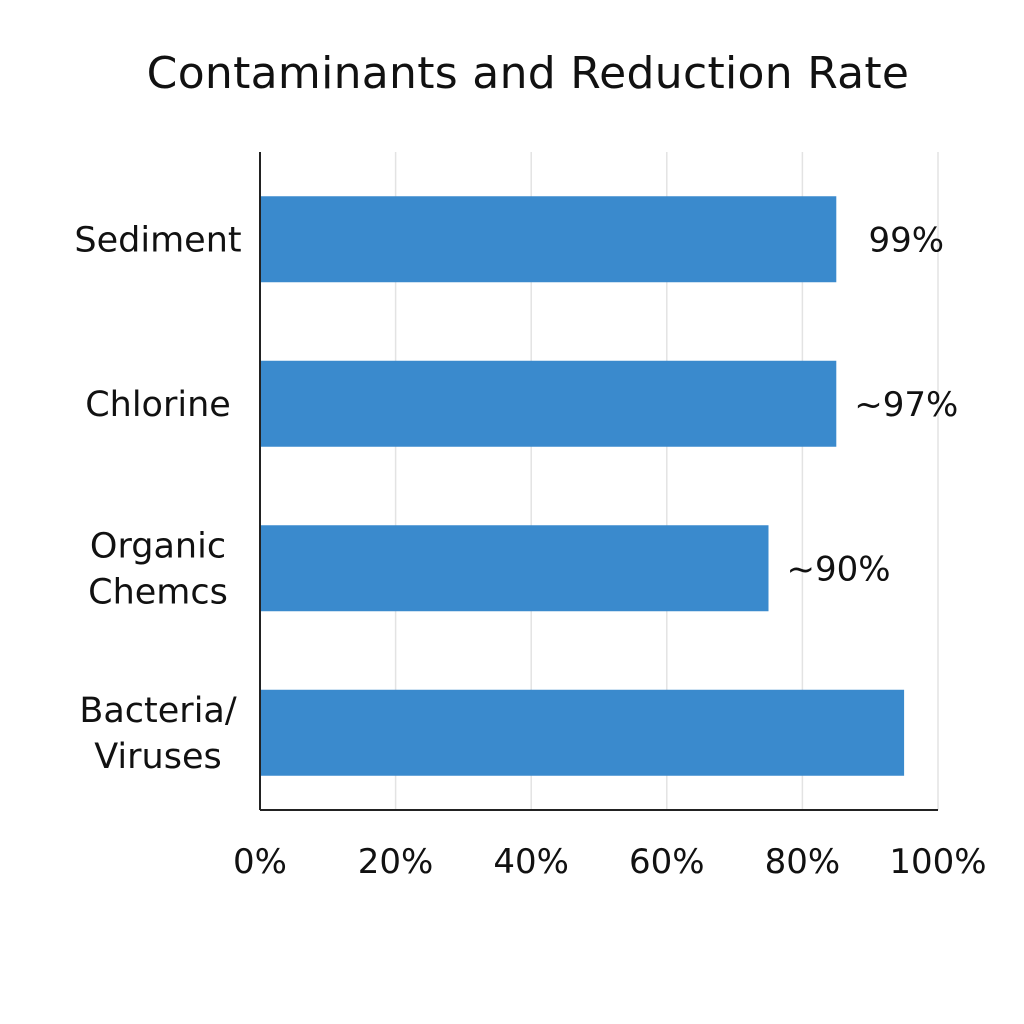 Image resolution: width=1024 pixels, height=1024 pixels. What do you see at coordinates (158, 711) in the screenshot?
I see `category-label: Bacteria/` at bounding box center [158, 711].